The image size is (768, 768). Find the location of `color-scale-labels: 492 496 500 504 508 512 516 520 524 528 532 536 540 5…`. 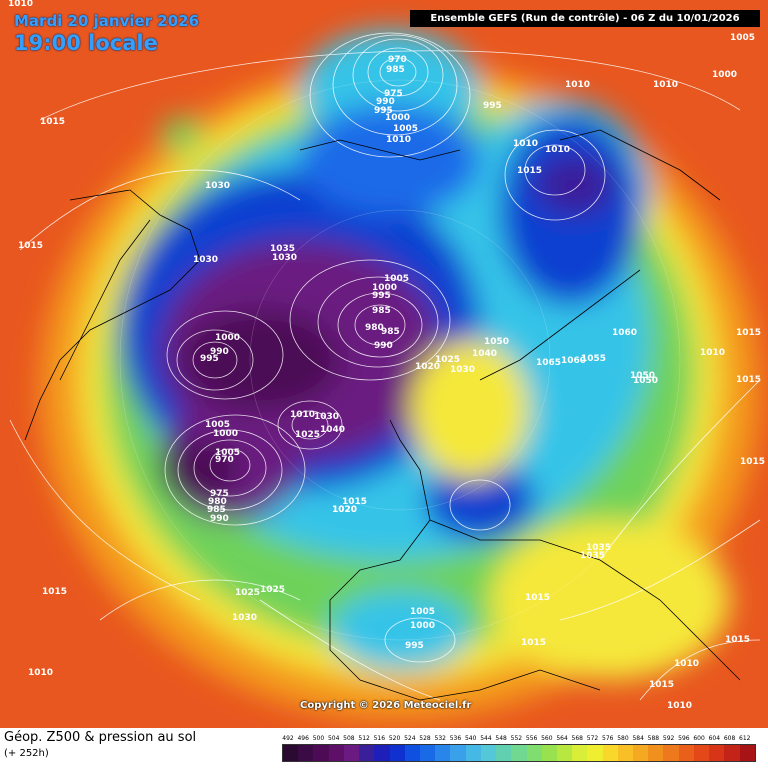

color-scale-labels: 492 496 500 504 508 512 516 520 524 528 532 536 540 5… is located at coordinates (518, 739).